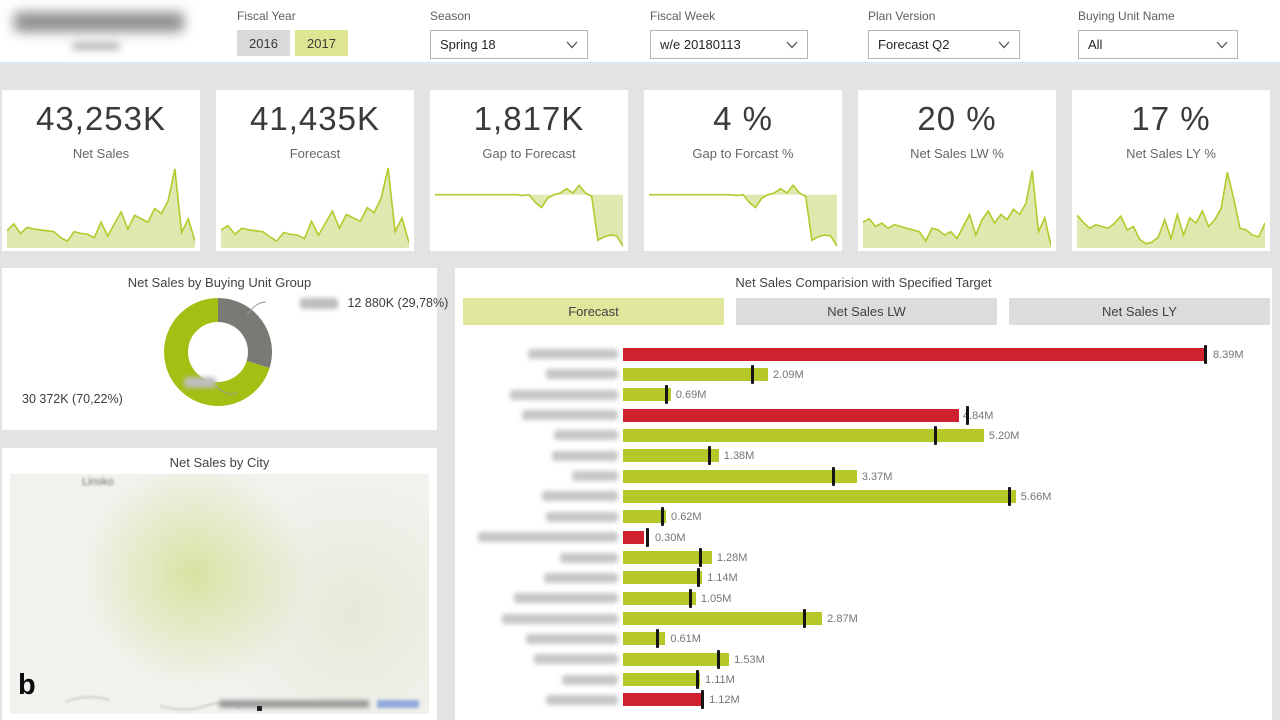 The image size is (1280, 720). What do you see at coordinates (683, 16) in the screenshot?
I see `fiscal-week-label: Fiscal Week` at bounding box center [683, 16].